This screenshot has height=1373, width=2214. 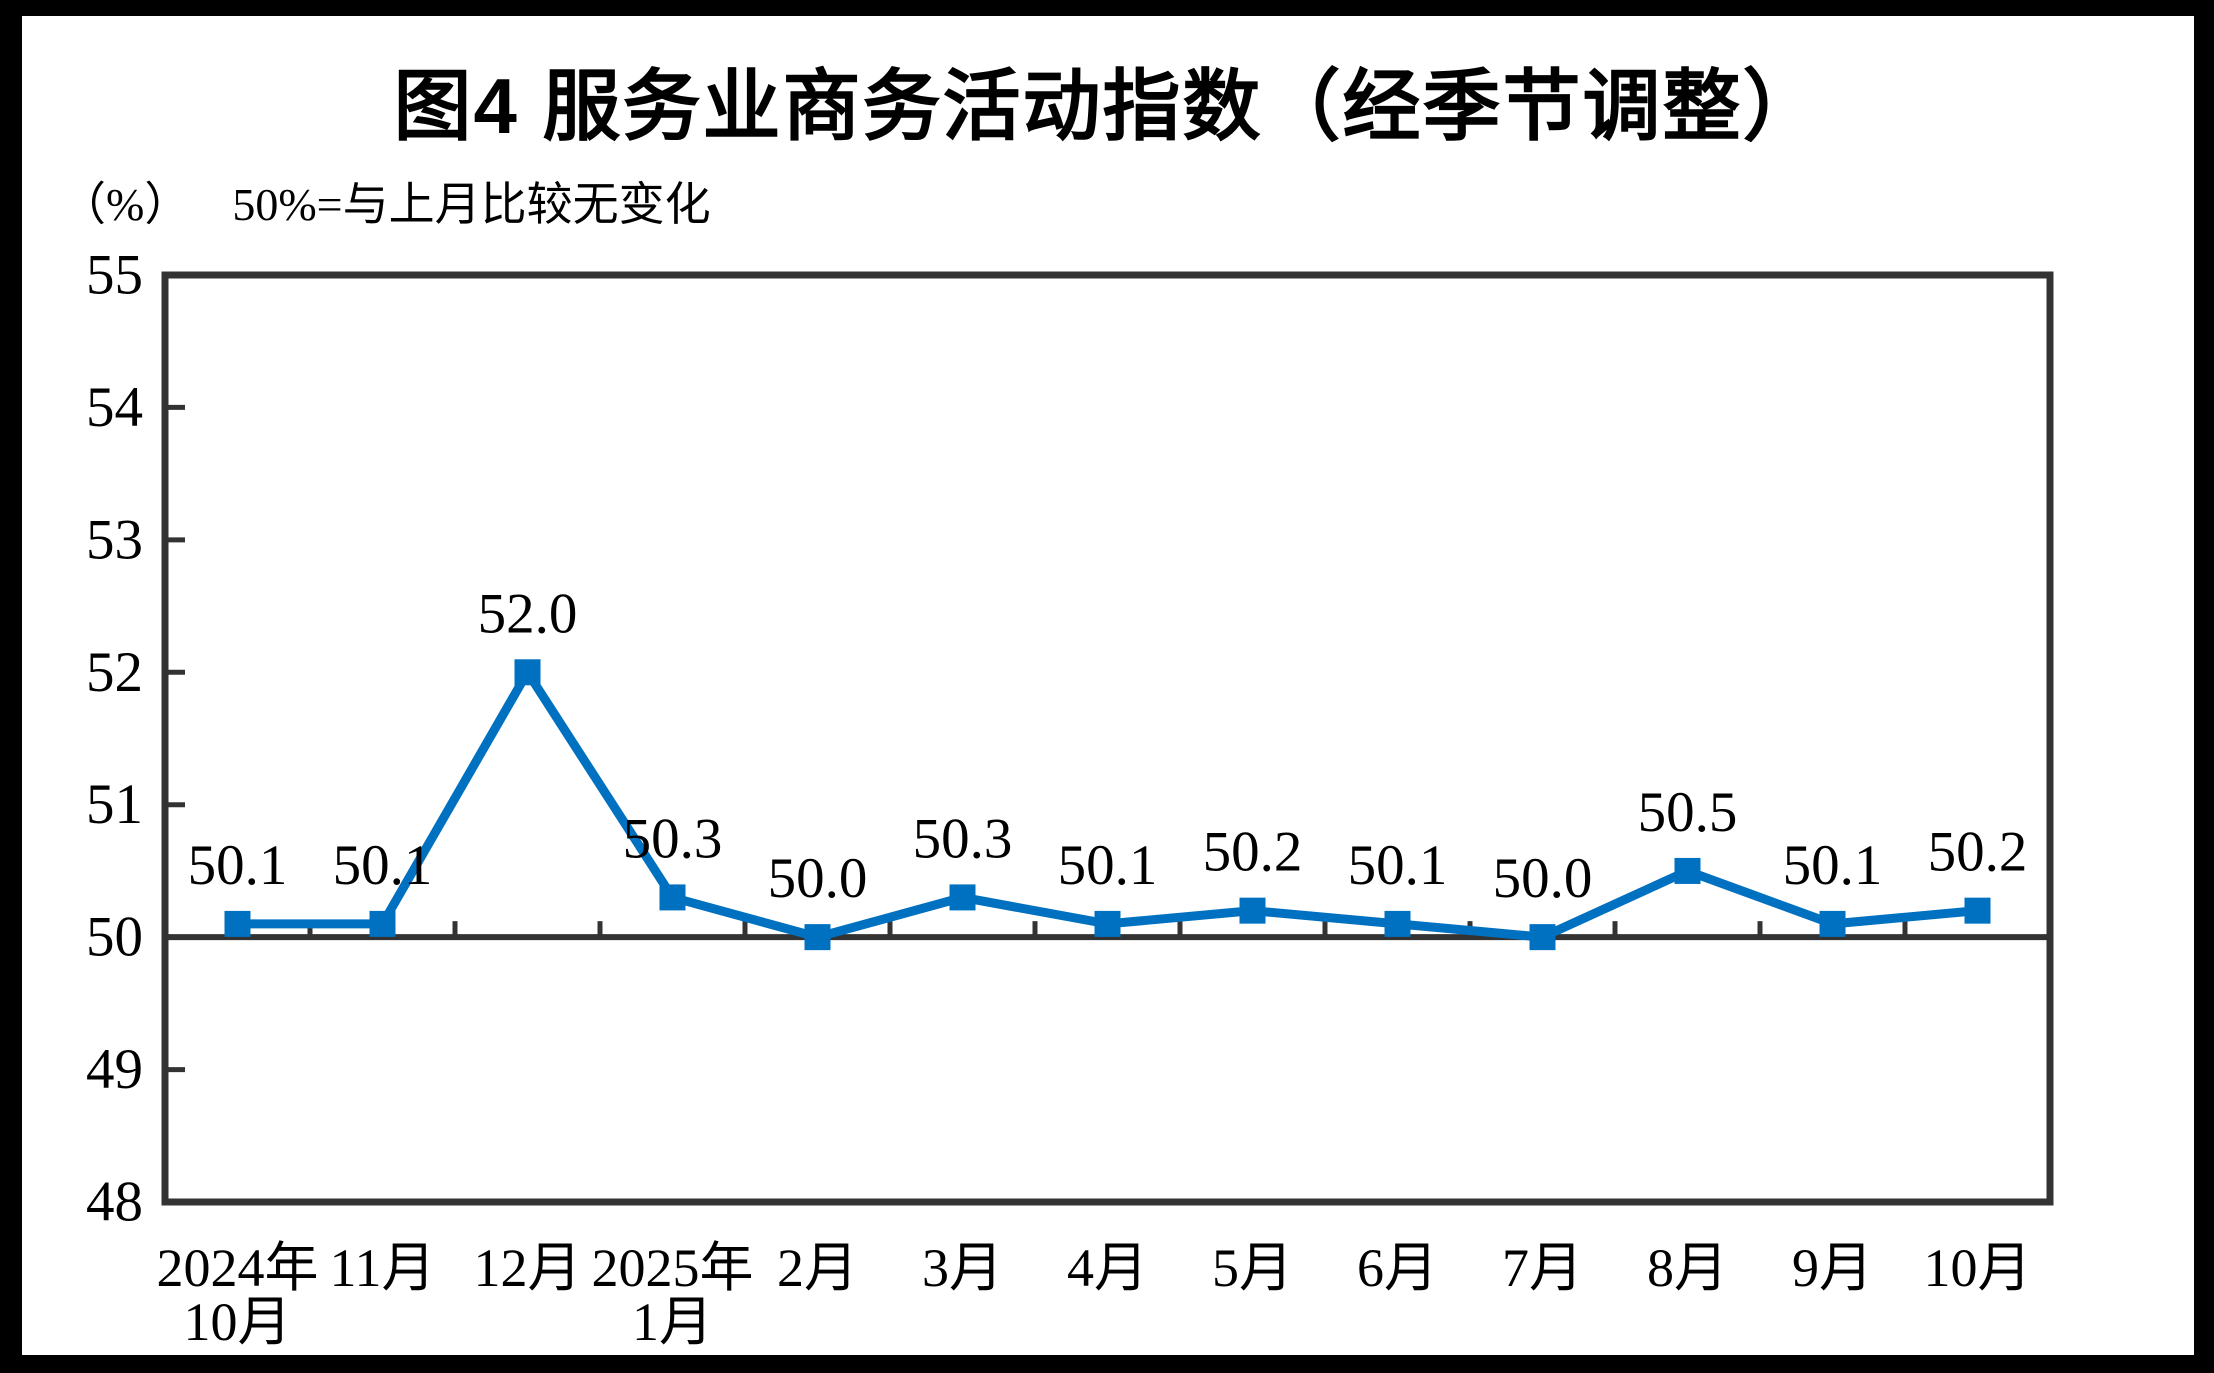 What do you see at coordinates (1832, 1268) in the screenshot?
I see `x-axis-label: 9月` at bounding box center [1832, 1268].